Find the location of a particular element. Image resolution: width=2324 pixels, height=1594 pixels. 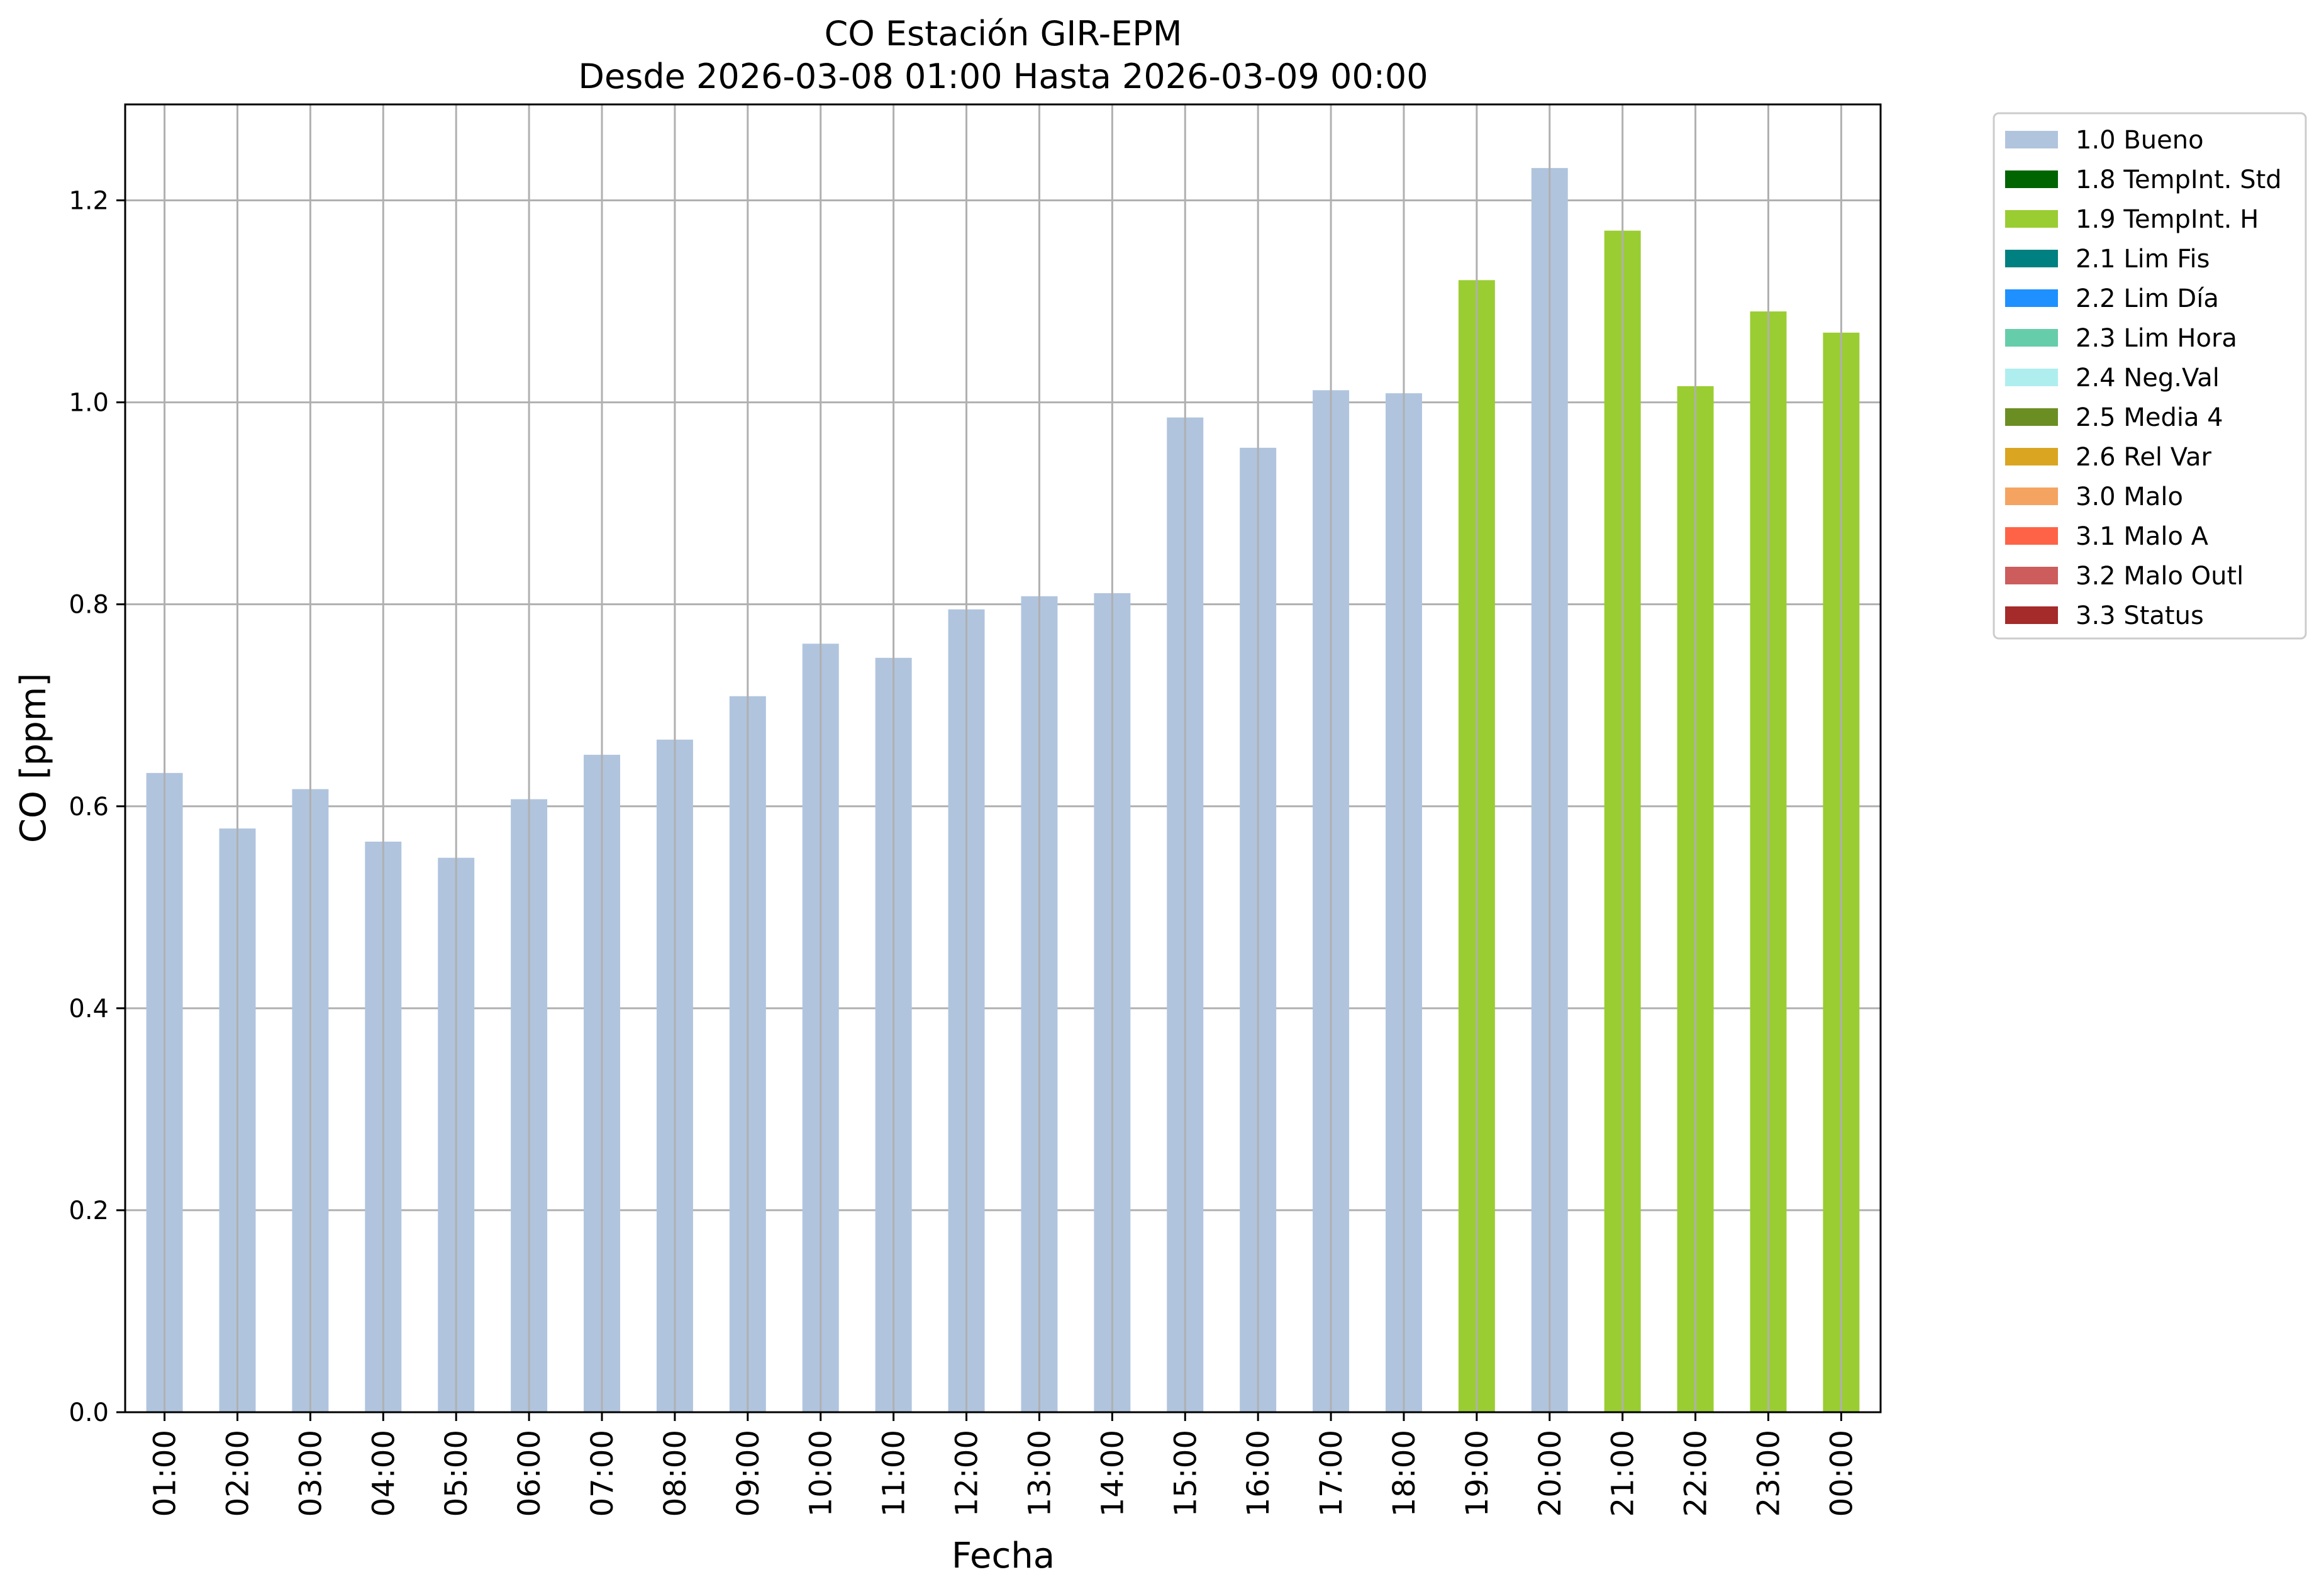

x-tick-label: 20:00 is located at coordinates (1550, 1473).